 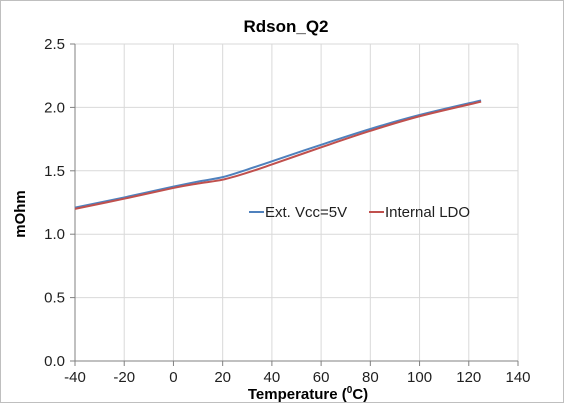 I want to click on x-axis-title: Temperature (0C), so click(x=308, y=393).